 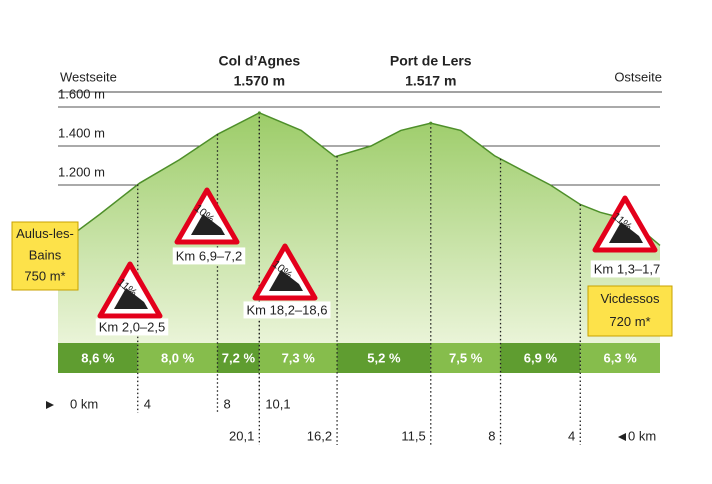 What do you see at coordinates (45, 233) in the screenshot?
I see `town-name: Aulus-les-` at bounding box center [45, 233].